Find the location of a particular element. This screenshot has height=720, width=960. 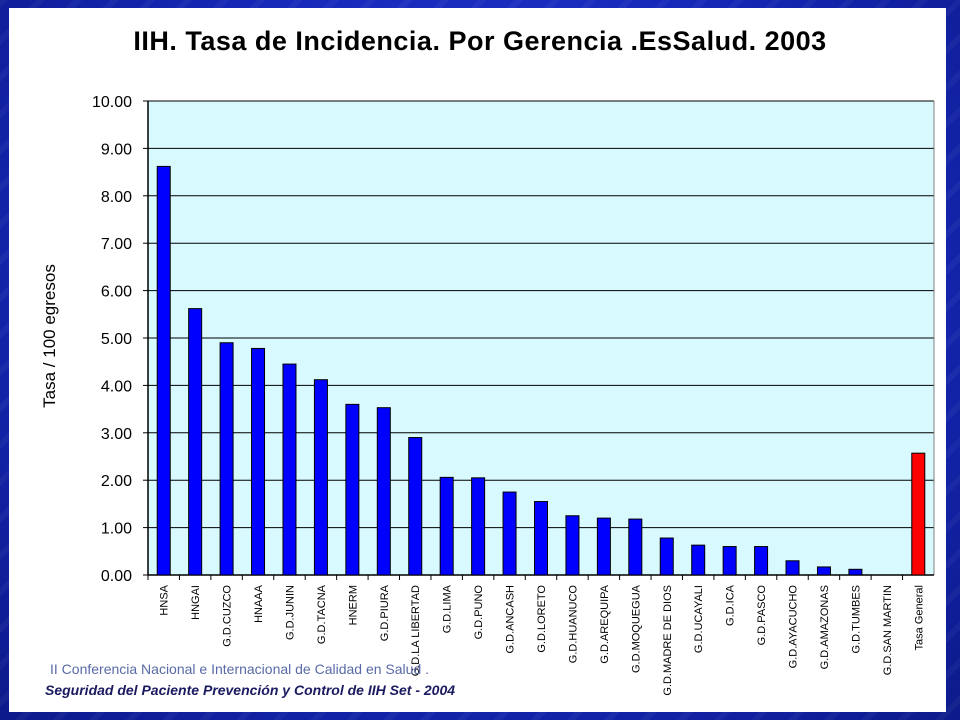

x-tick-label: G.D.ICA is located at coordinates (731, 605).